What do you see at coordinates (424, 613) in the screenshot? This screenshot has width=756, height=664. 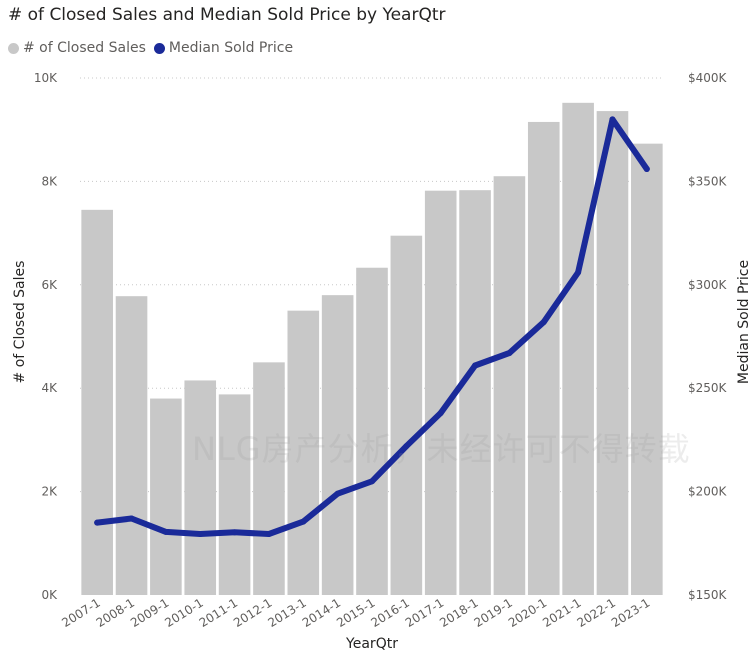 I see `x-tick-label: 2017-1` at bounding box center [424, 613].